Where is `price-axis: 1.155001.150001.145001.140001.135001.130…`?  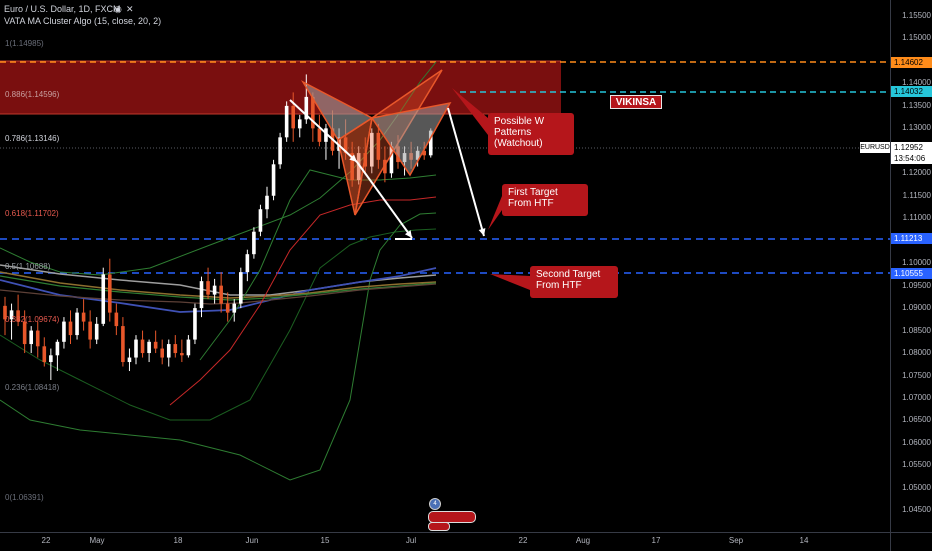 price-axis: 1.155001.150001.145001.140001.135001.130… is located at coordinates (911, 266).